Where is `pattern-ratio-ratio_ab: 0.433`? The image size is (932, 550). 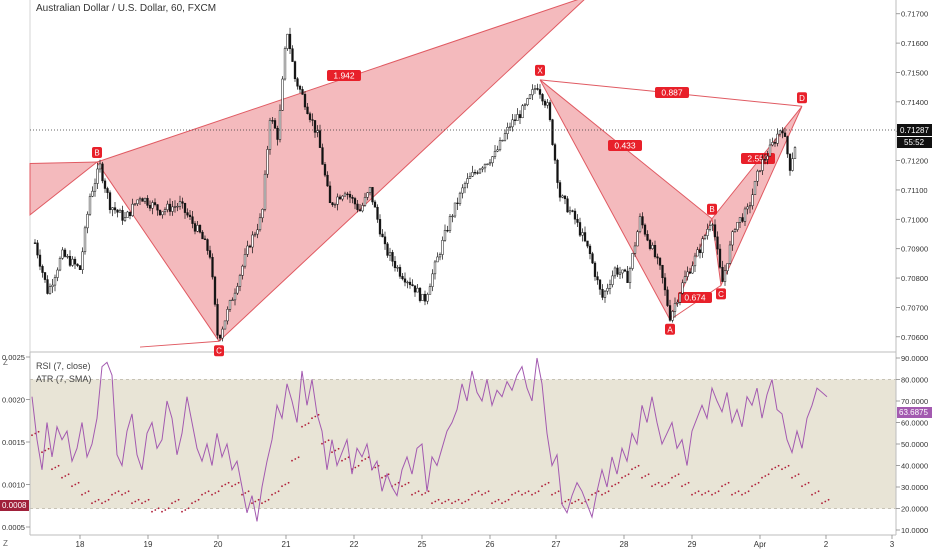 pattern-ratio-ratio_ab: 0.433 is located at coordinates (625, 145).